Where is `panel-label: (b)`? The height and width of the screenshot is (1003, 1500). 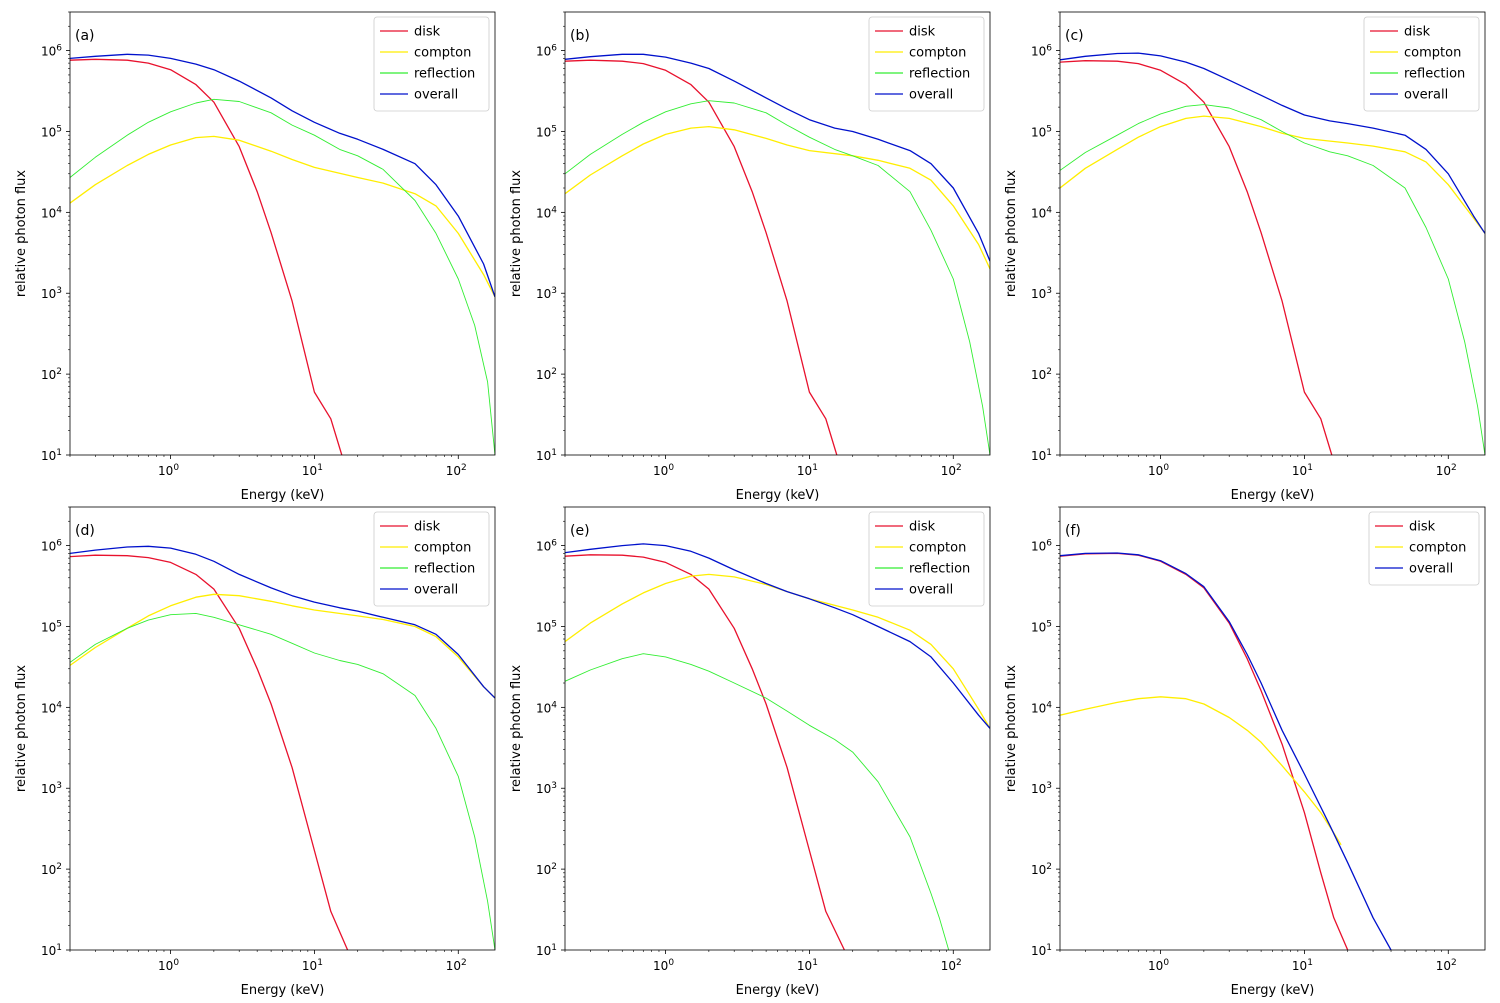
panel-label: (b) is located at coordinates (580, 36).